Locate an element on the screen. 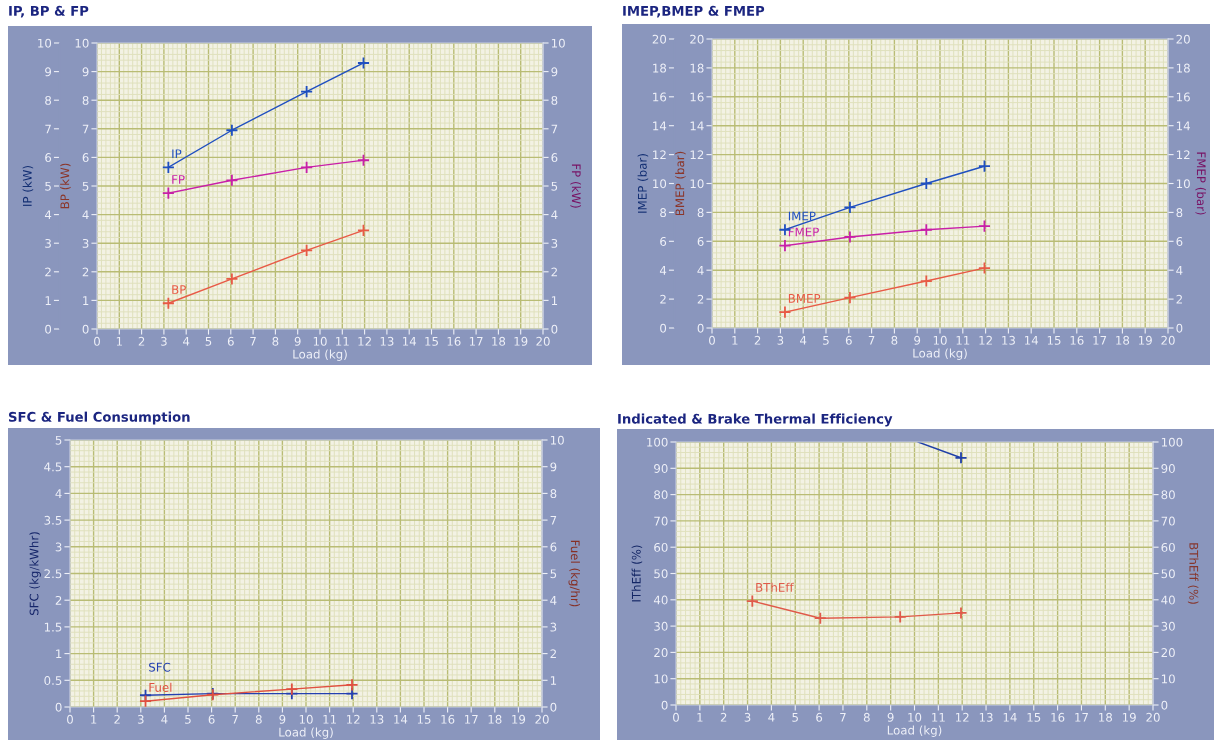 The width and height of the screenshot is (1214, 740). y-tick-label: 0 is located at coordinates (85, 329).